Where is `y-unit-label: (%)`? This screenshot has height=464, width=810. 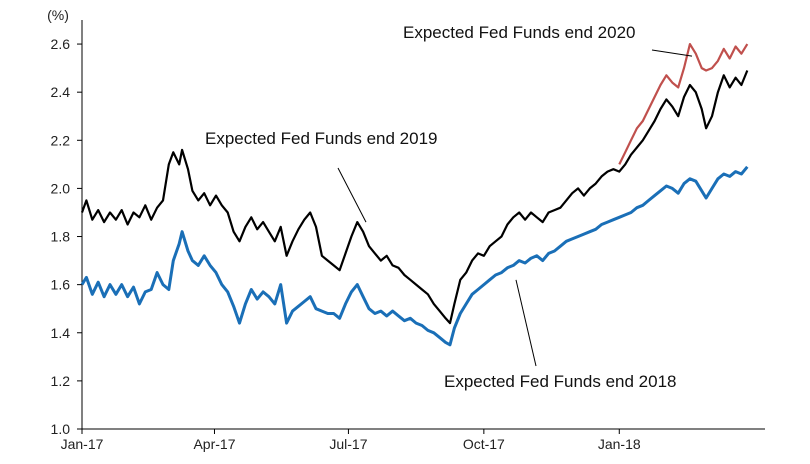
y-unit-label: (%) is located at coordinates (58, 15).